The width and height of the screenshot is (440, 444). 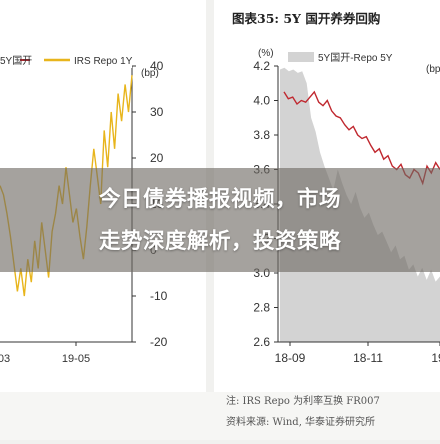 I want to click on left-ytick-label: 40, so click(x=157, y=66).